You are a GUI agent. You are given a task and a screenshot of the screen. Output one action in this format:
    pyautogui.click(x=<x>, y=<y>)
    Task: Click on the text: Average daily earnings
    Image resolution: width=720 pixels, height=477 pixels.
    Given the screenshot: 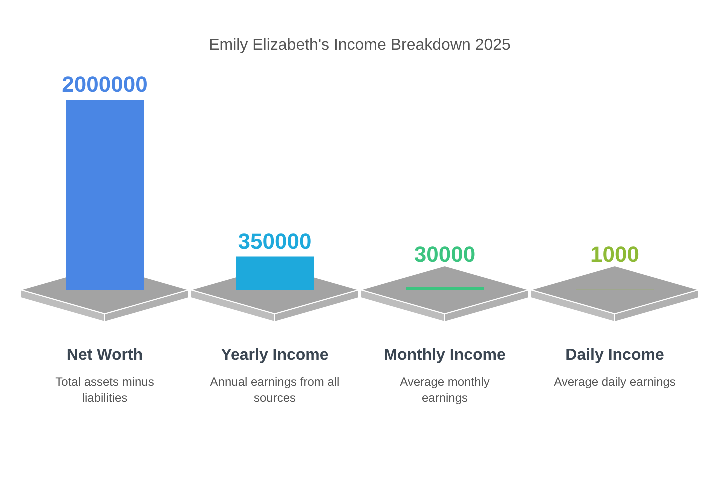 What is the action you would take?
    pyautogui.click(x=615, y=382)
    